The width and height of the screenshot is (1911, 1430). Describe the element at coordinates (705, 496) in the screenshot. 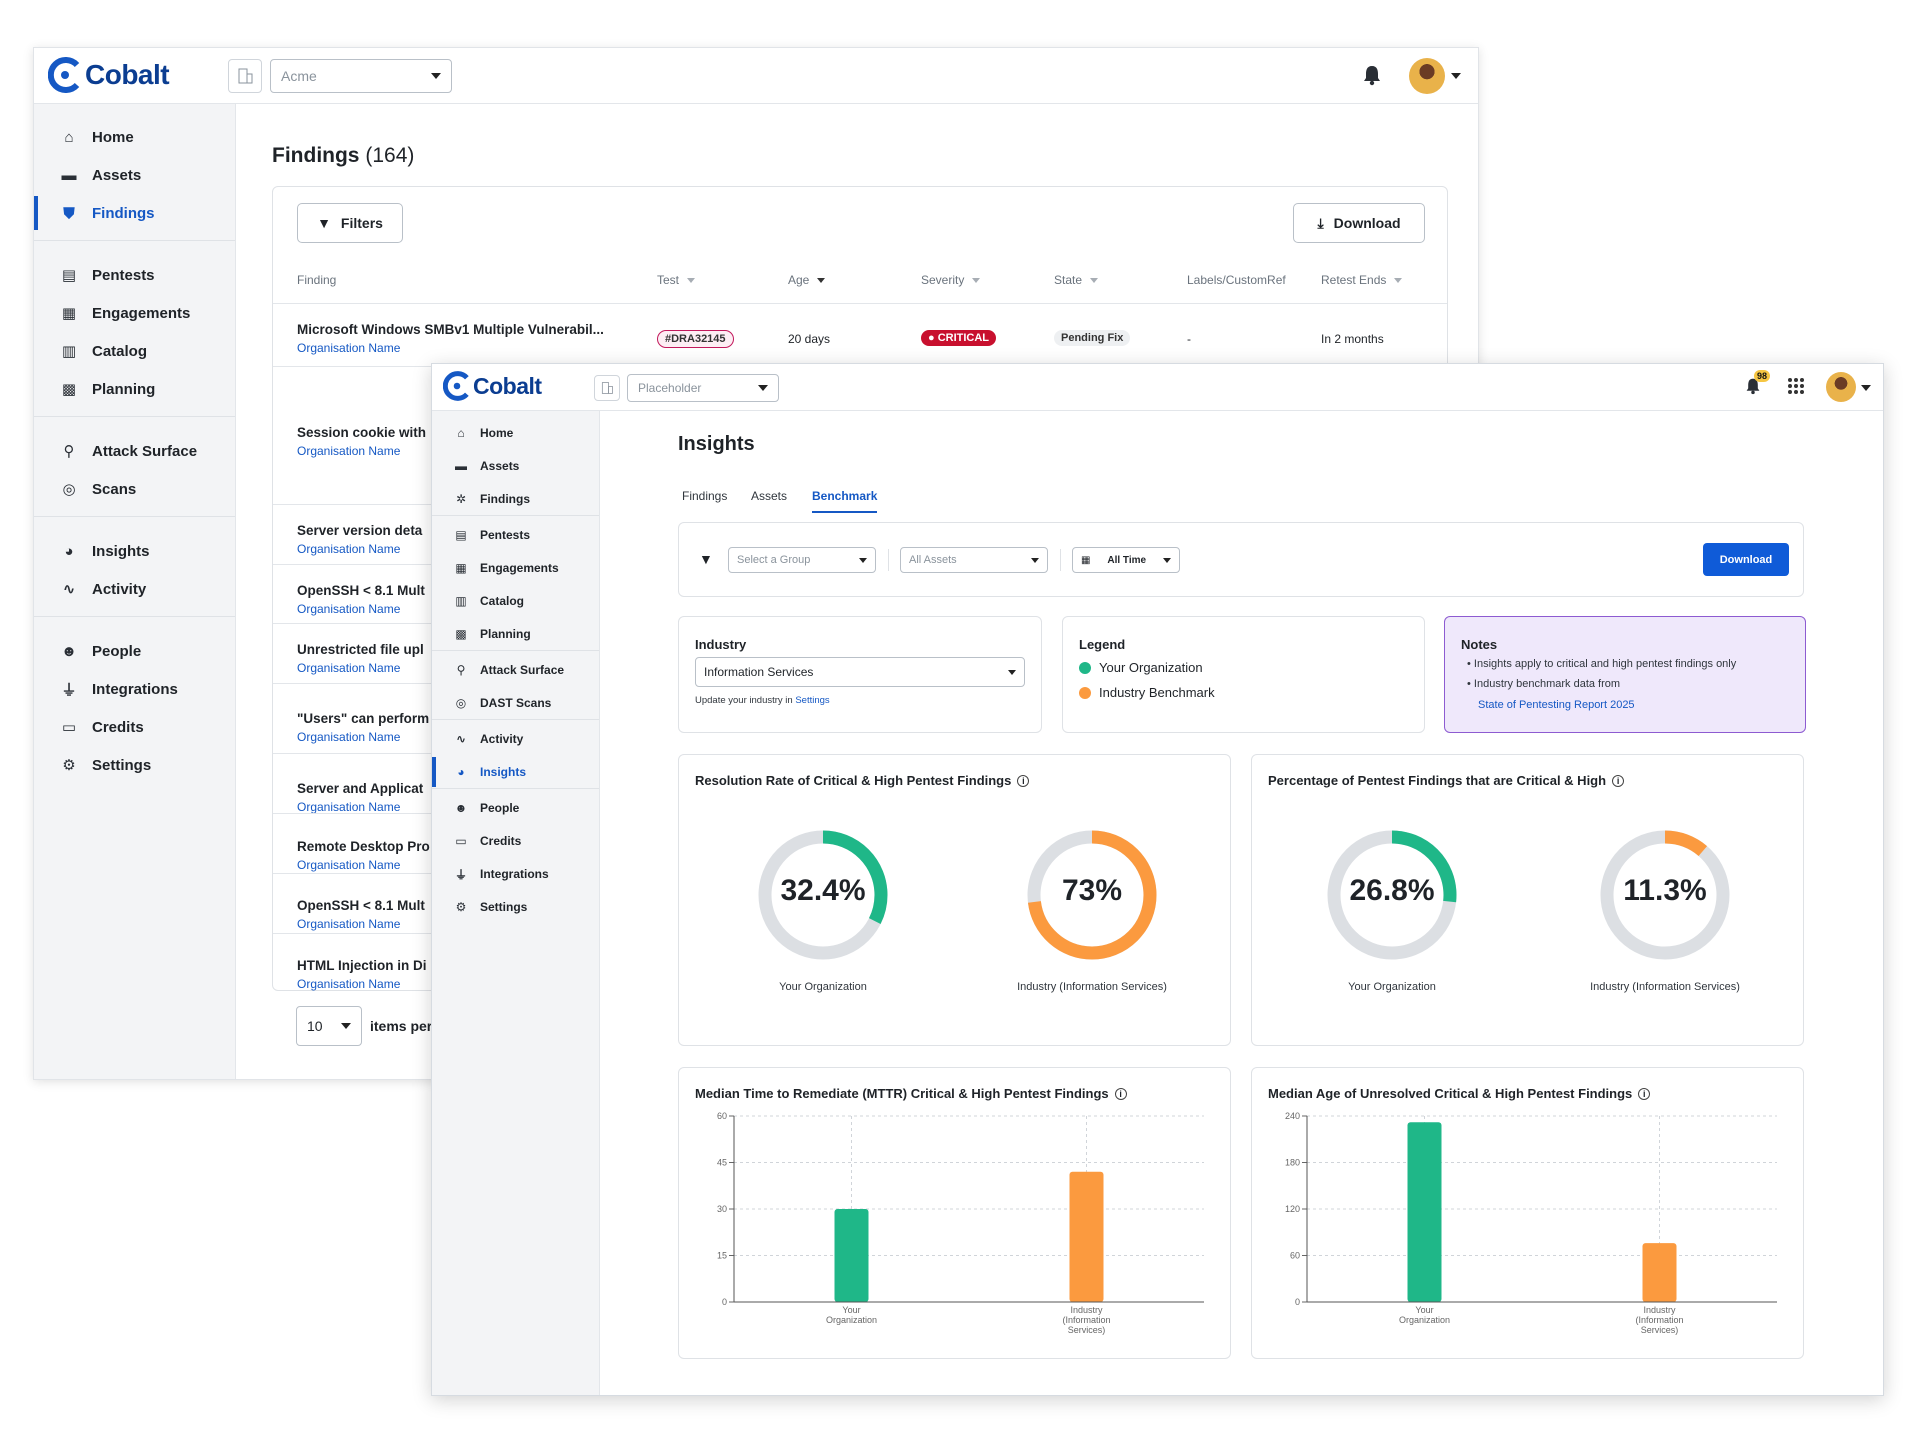

I see `tab-findings: Findings` at that location.